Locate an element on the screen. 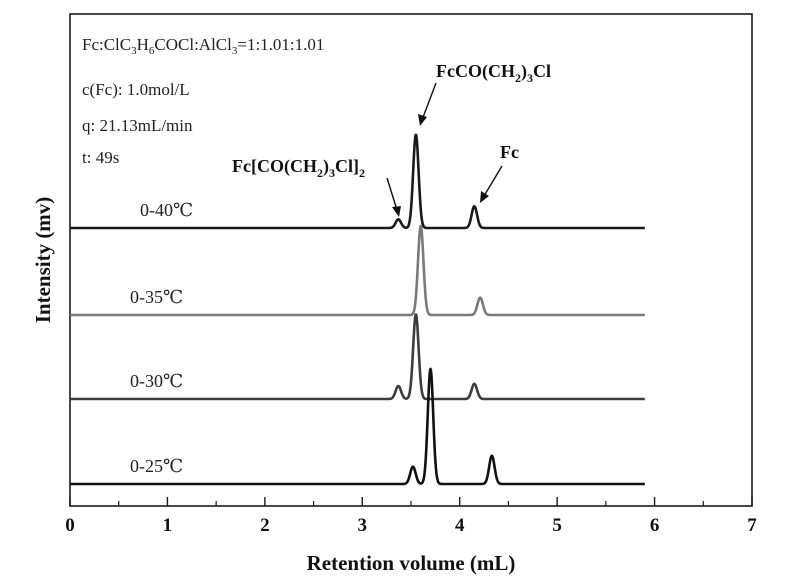  condition-concentration: c(Fc): 1.0mol/L is located at coordinates (136, 89).